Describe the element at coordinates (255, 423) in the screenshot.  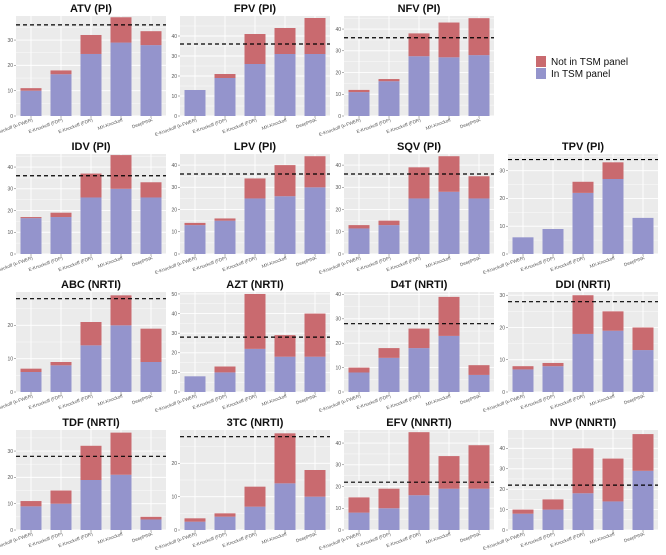
I see `chart-title: 3TC (NRTI)` at that location.